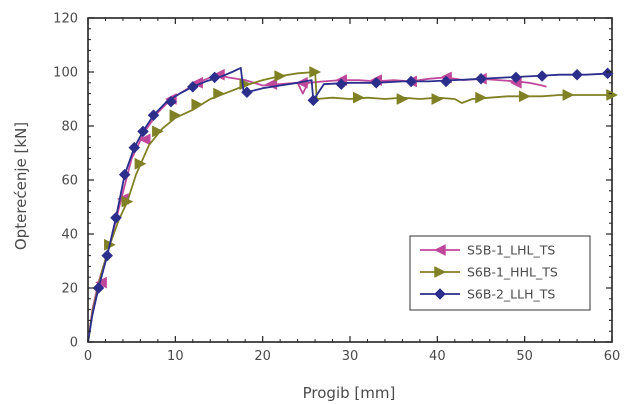 Image resolution: width=624 pixels, height=404 pixels. Describe the element at coordinates (69, 289) in the screenshot. I see `y-tick-label: 20` at that location.